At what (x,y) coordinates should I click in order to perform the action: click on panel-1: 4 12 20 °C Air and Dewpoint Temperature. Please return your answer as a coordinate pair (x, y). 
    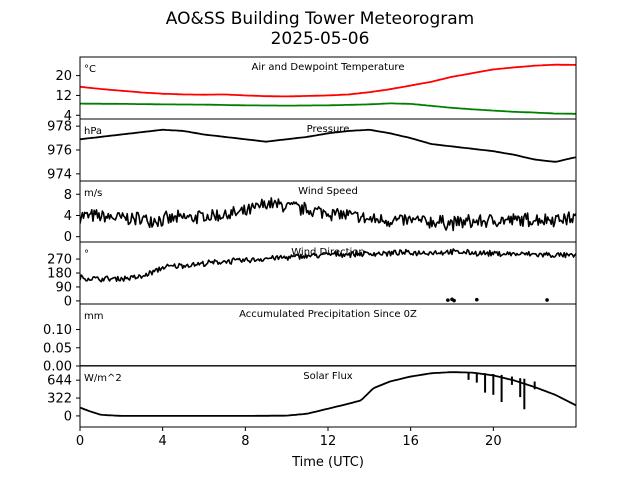
    Looking at the image, I should click on (316, 90).